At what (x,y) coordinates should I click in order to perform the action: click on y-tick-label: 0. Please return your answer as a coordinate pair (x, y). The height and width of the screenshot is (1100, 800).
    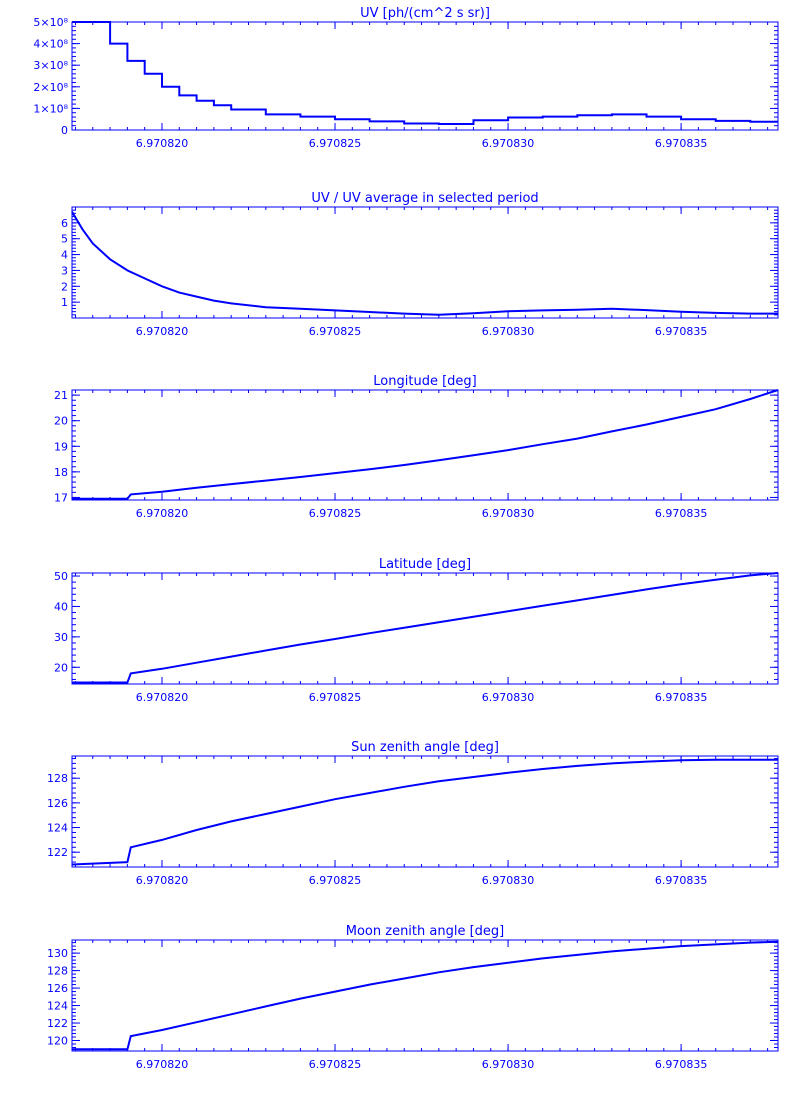
    Looking at the image, I should click on (64, 130).